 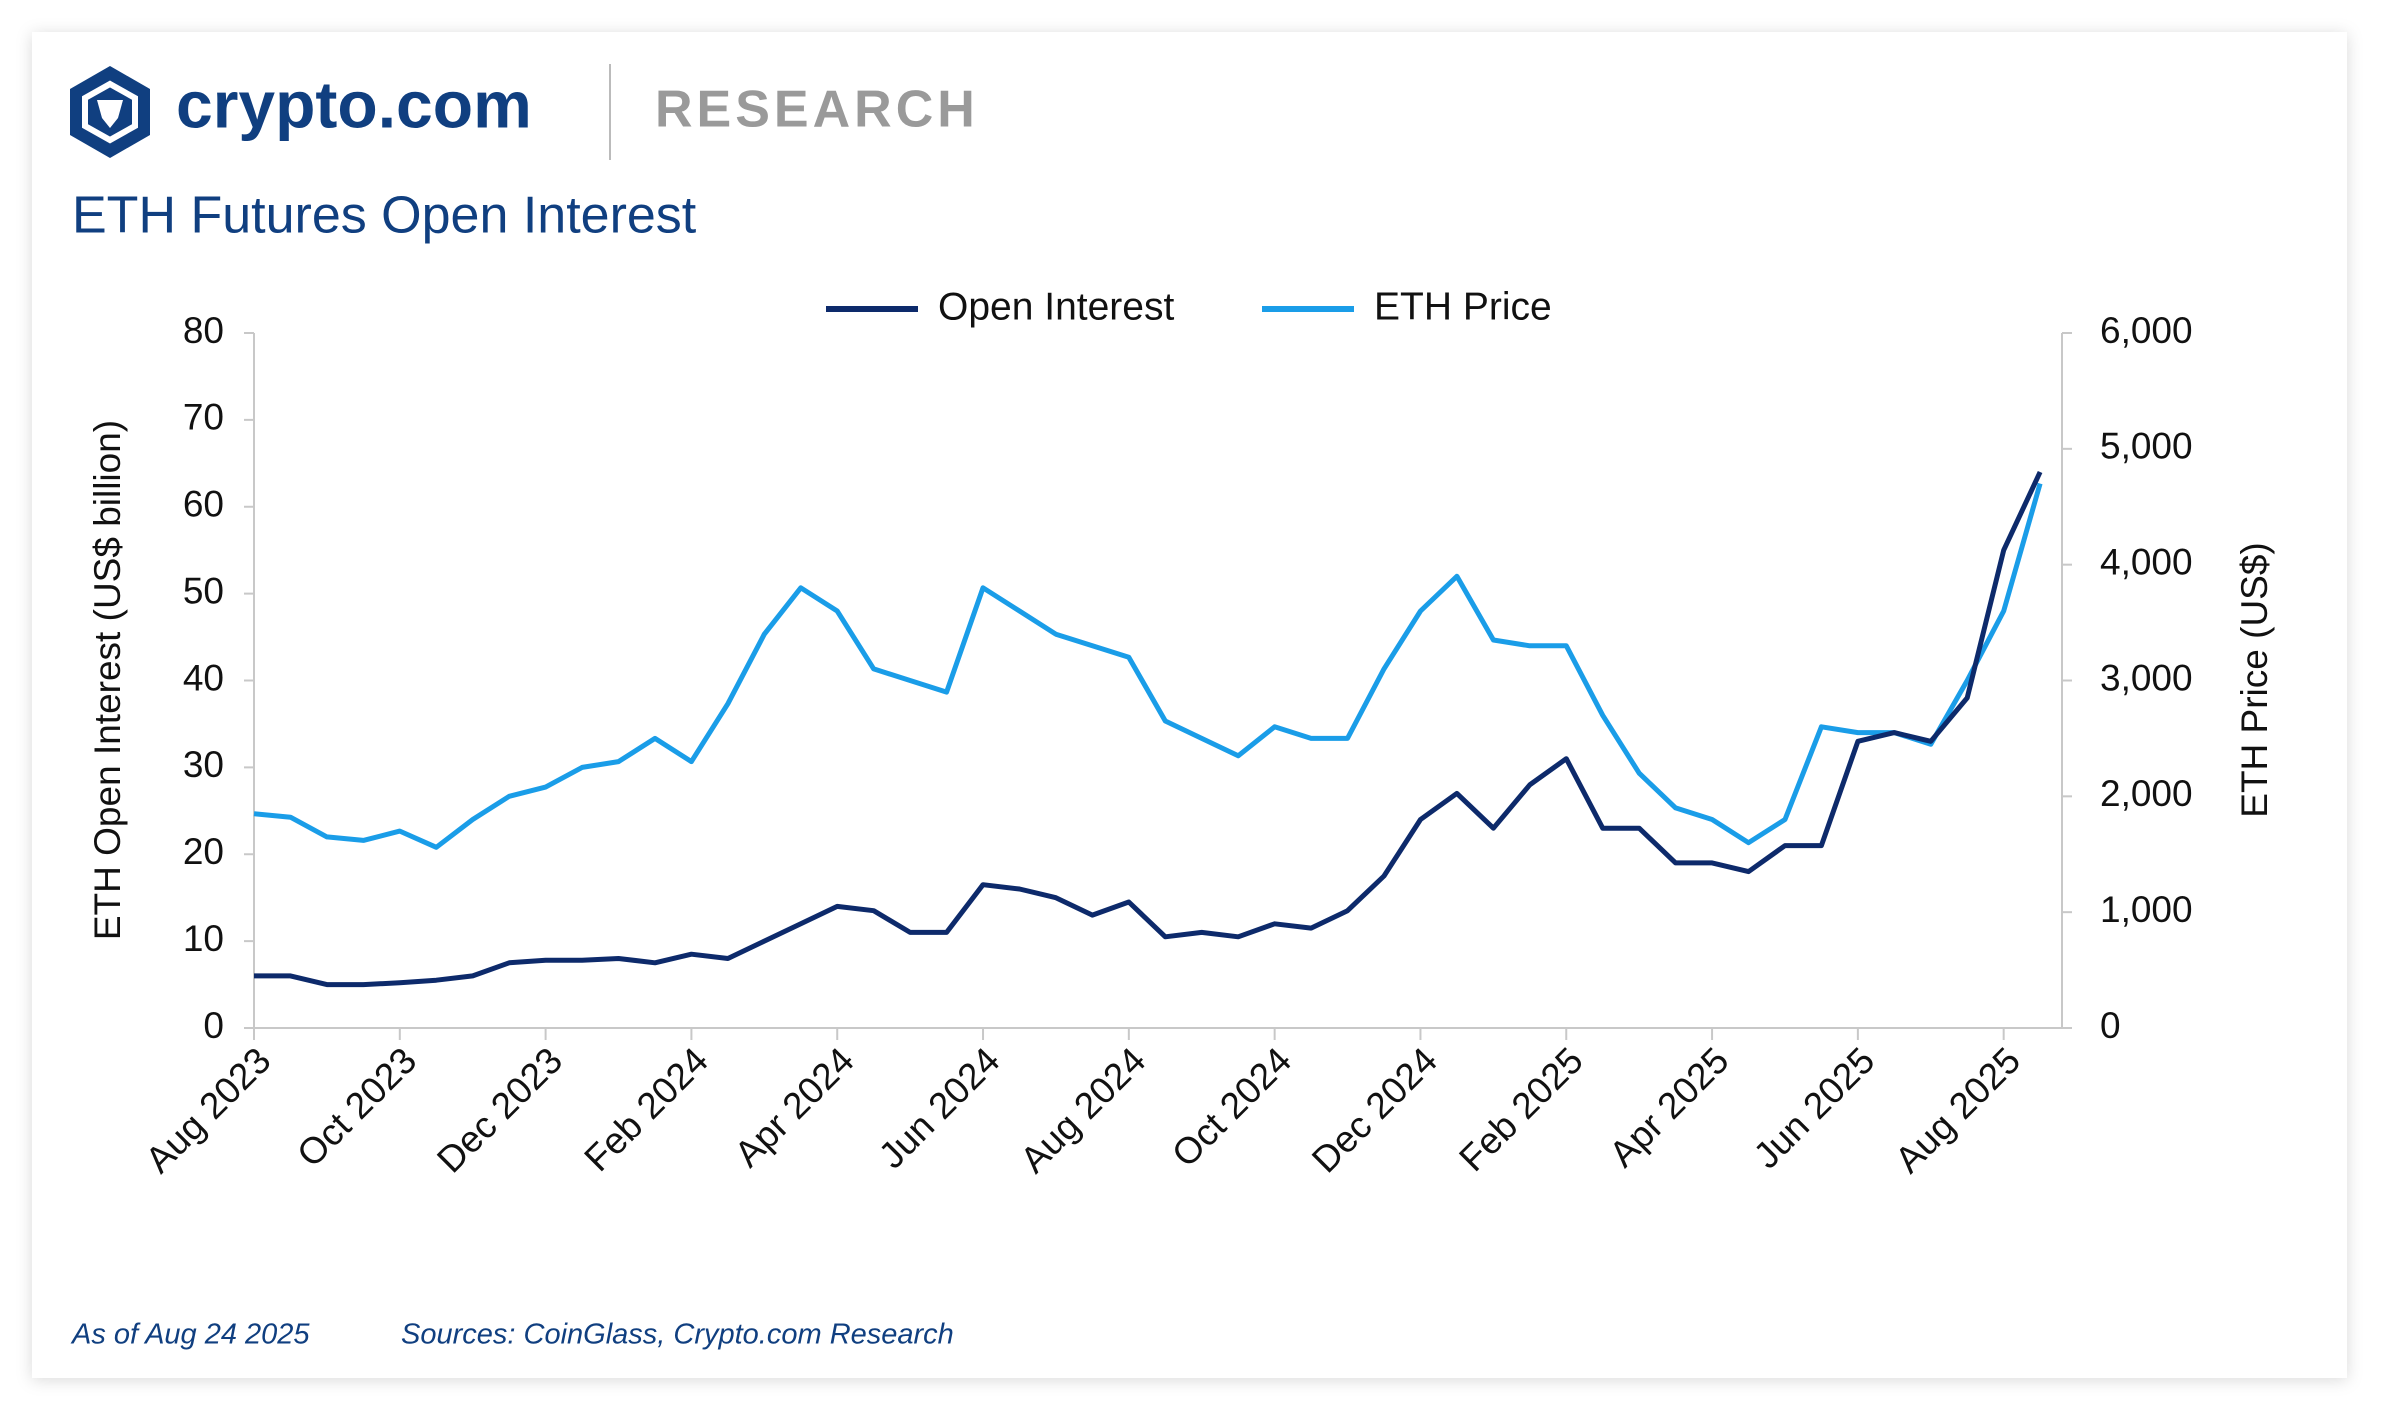 I want to click on y-tick-label: 30, so click(x=203, y=764).